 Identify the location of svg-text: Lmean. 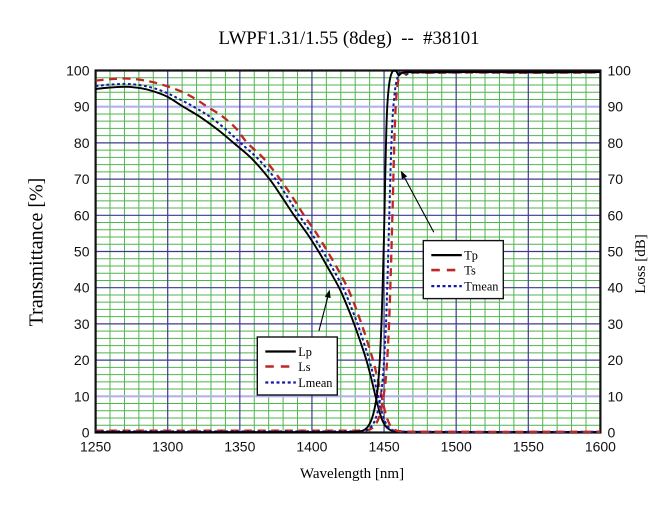
(315, 383).